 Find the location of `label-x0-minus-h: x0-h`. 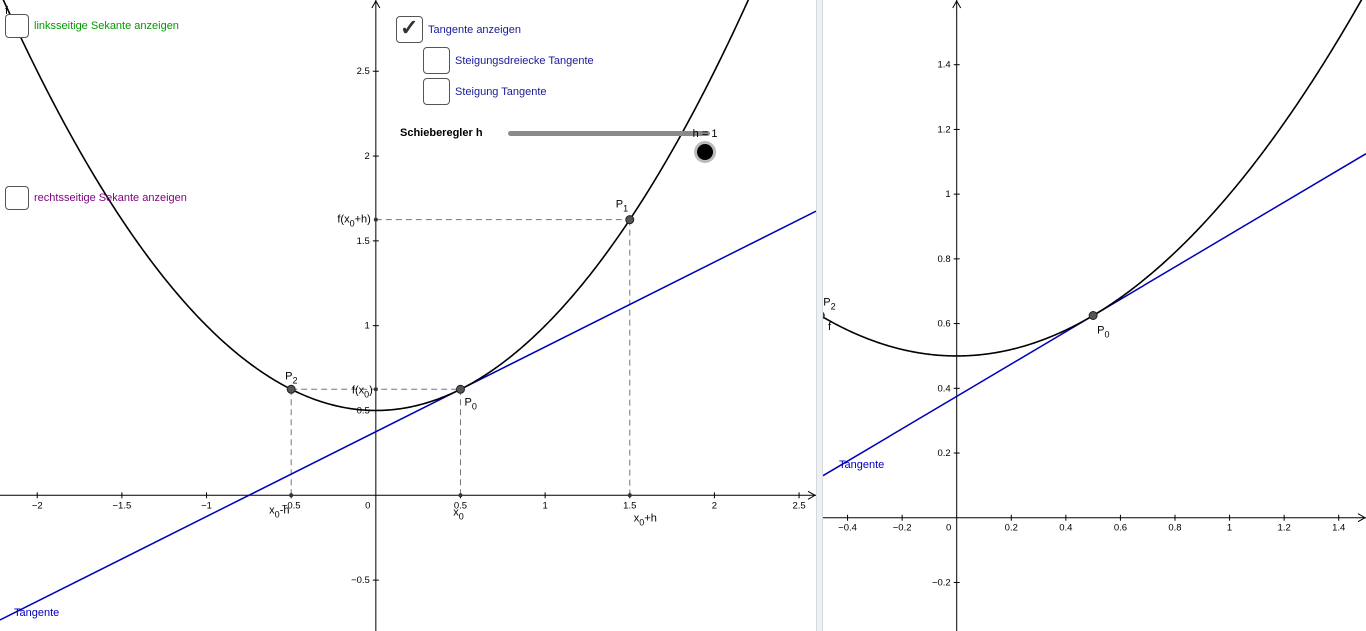

label-x0-minus-h: x0-h is located at coordinates (279, 511).